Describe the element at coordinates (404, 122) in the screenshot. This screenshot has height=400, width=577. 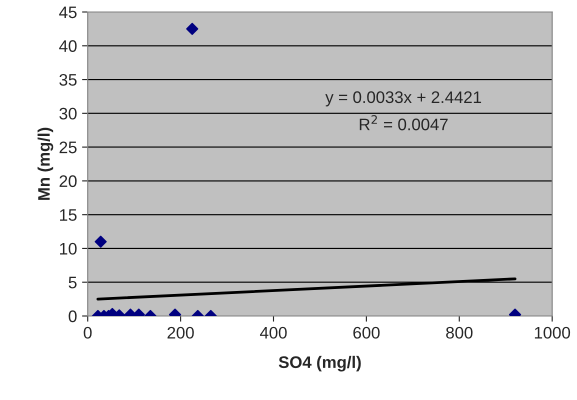
I see `annotation: R$^{2}$ = 0.0047` at that location.